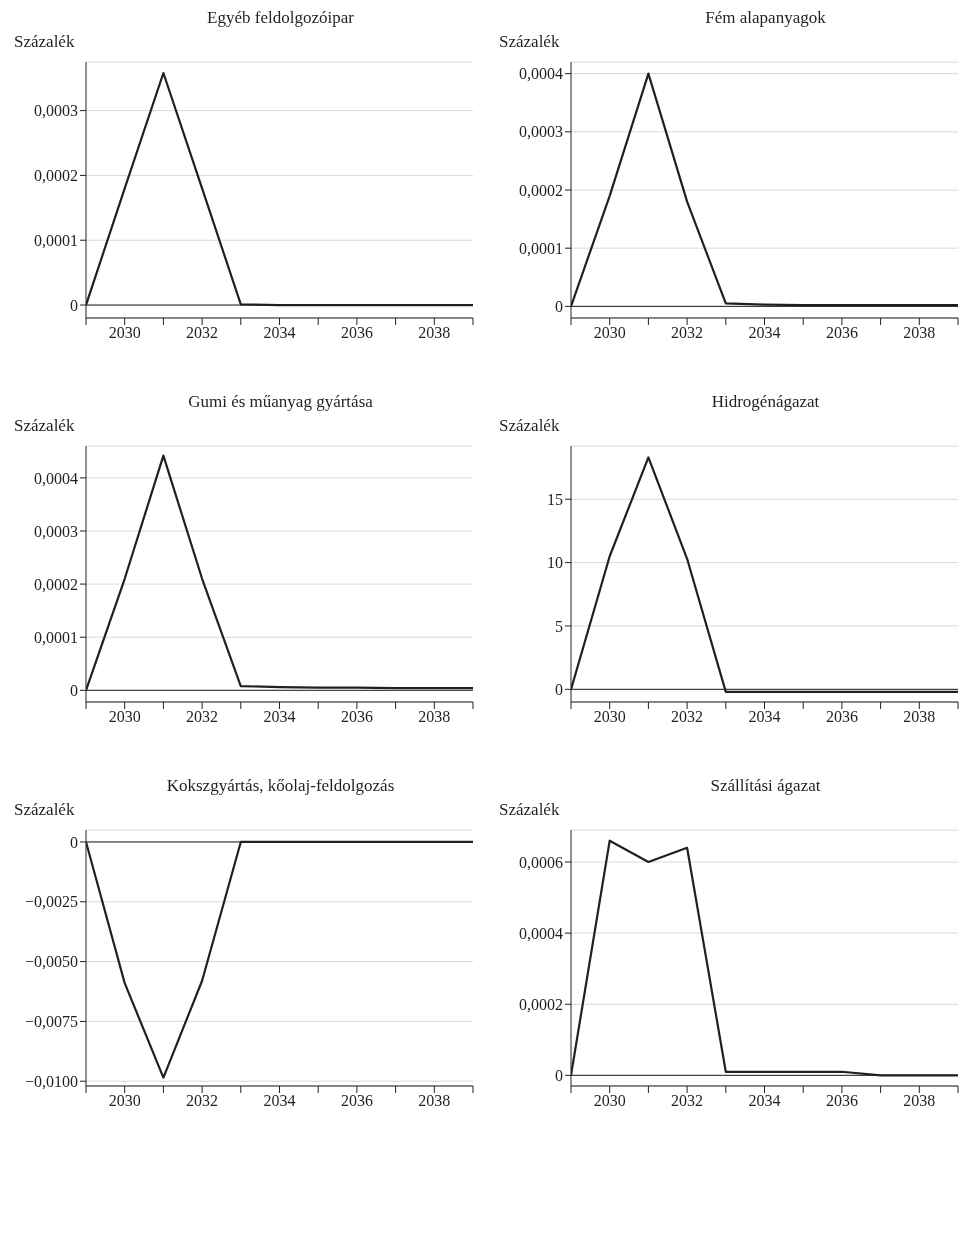 The image size is (979, 1241). Describe the element at coordinates (280, 402) in the screenshot. I see `chart-title: Gumi és műanyag gyártása` at that location.